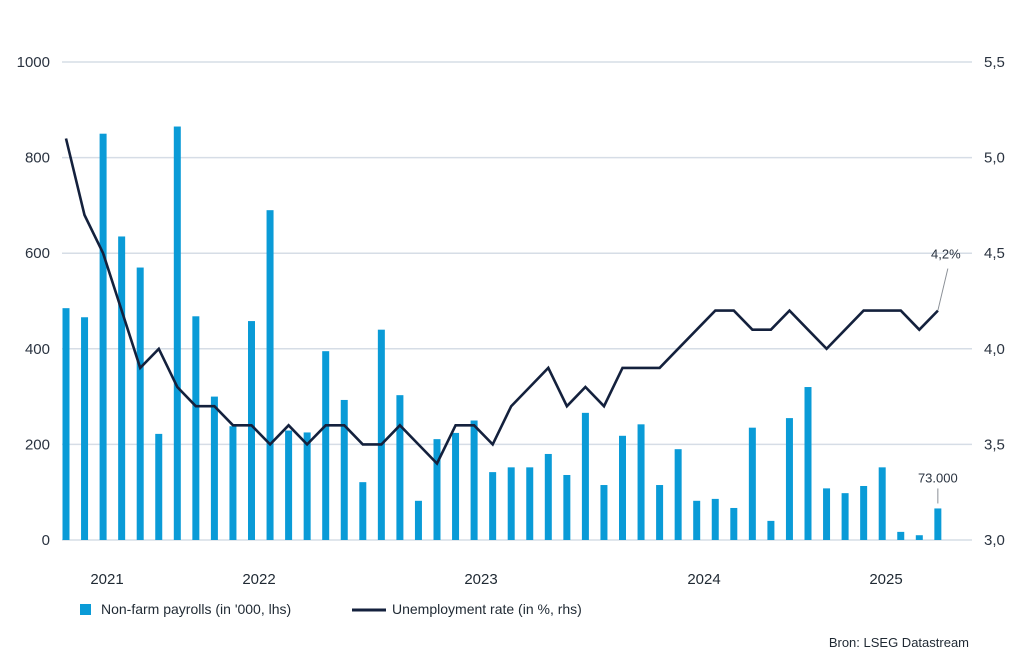  I want to click on right-tick-label: 3,5, so click(994, 444).